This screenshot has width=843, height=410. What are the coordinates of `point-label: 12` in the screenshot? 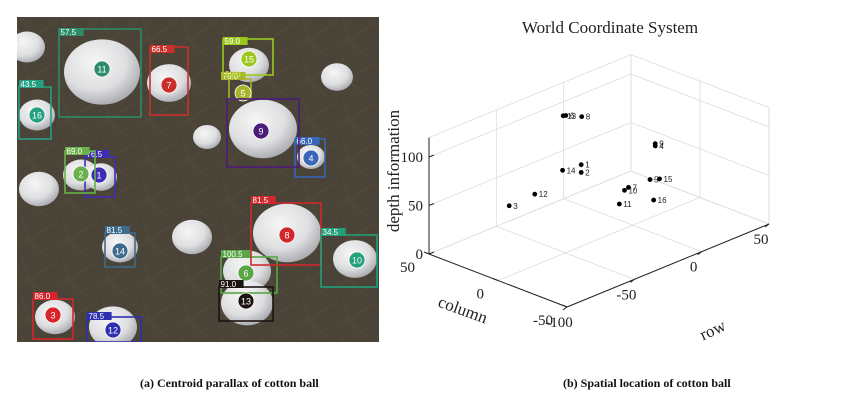 It's located at (543, 194).